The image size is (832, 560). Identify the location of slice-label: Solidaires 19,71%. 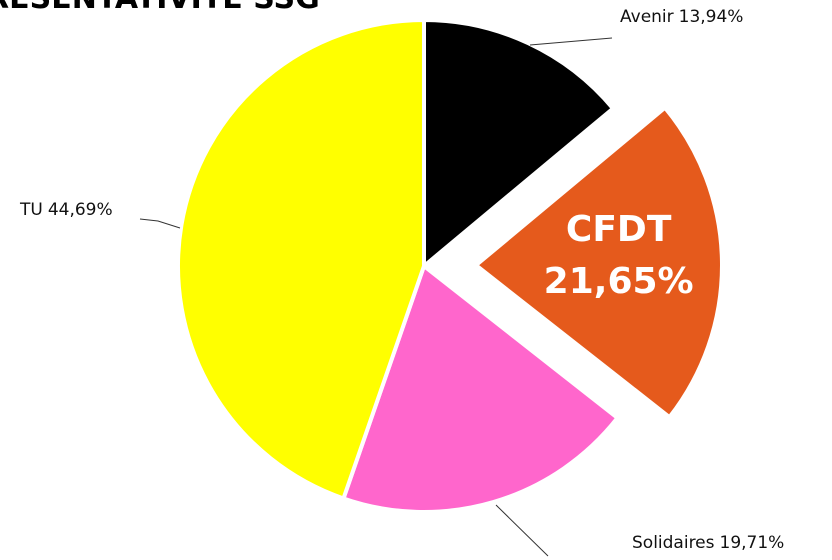
(708, 543).